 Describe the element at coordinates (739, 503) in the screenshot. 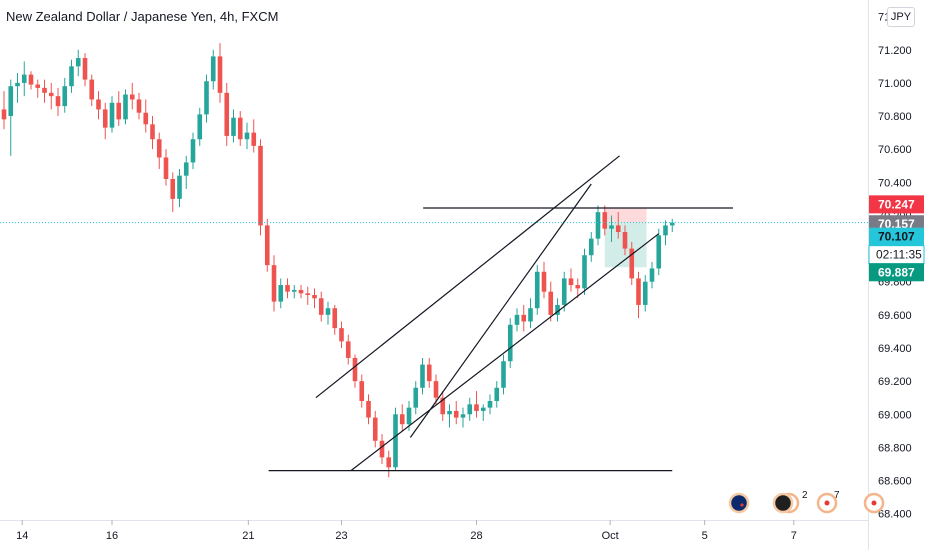

I see `event-marker-nzd` at that location.